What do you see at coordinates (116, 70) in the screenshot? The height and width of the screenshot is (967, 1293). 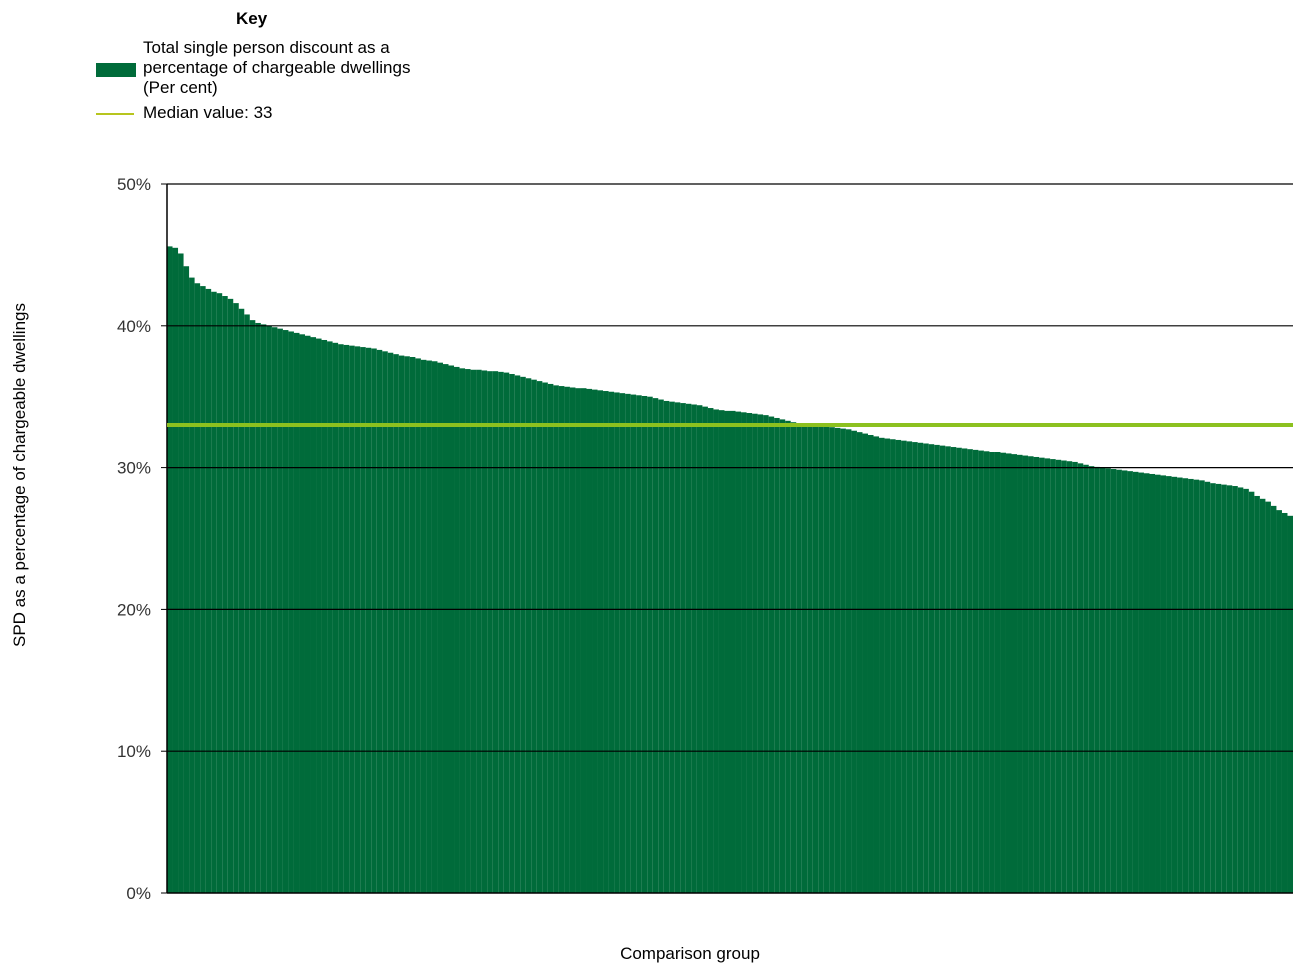 I see `legend-bar-swatch` at bounding box center [116, 70].